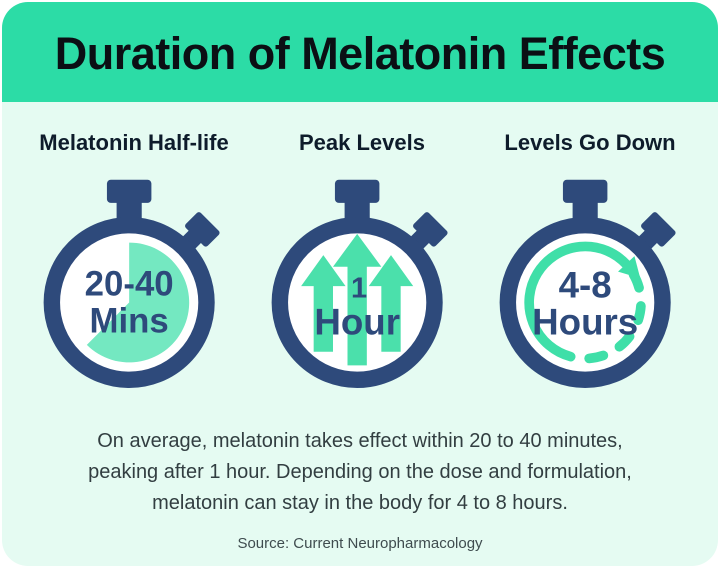 The width and height of the screenshot is (720, 568). Describe the element at coordinates (360, 543) in the screenshot. I see `source-citation: Source: Current Neuropharmacology` at that location.